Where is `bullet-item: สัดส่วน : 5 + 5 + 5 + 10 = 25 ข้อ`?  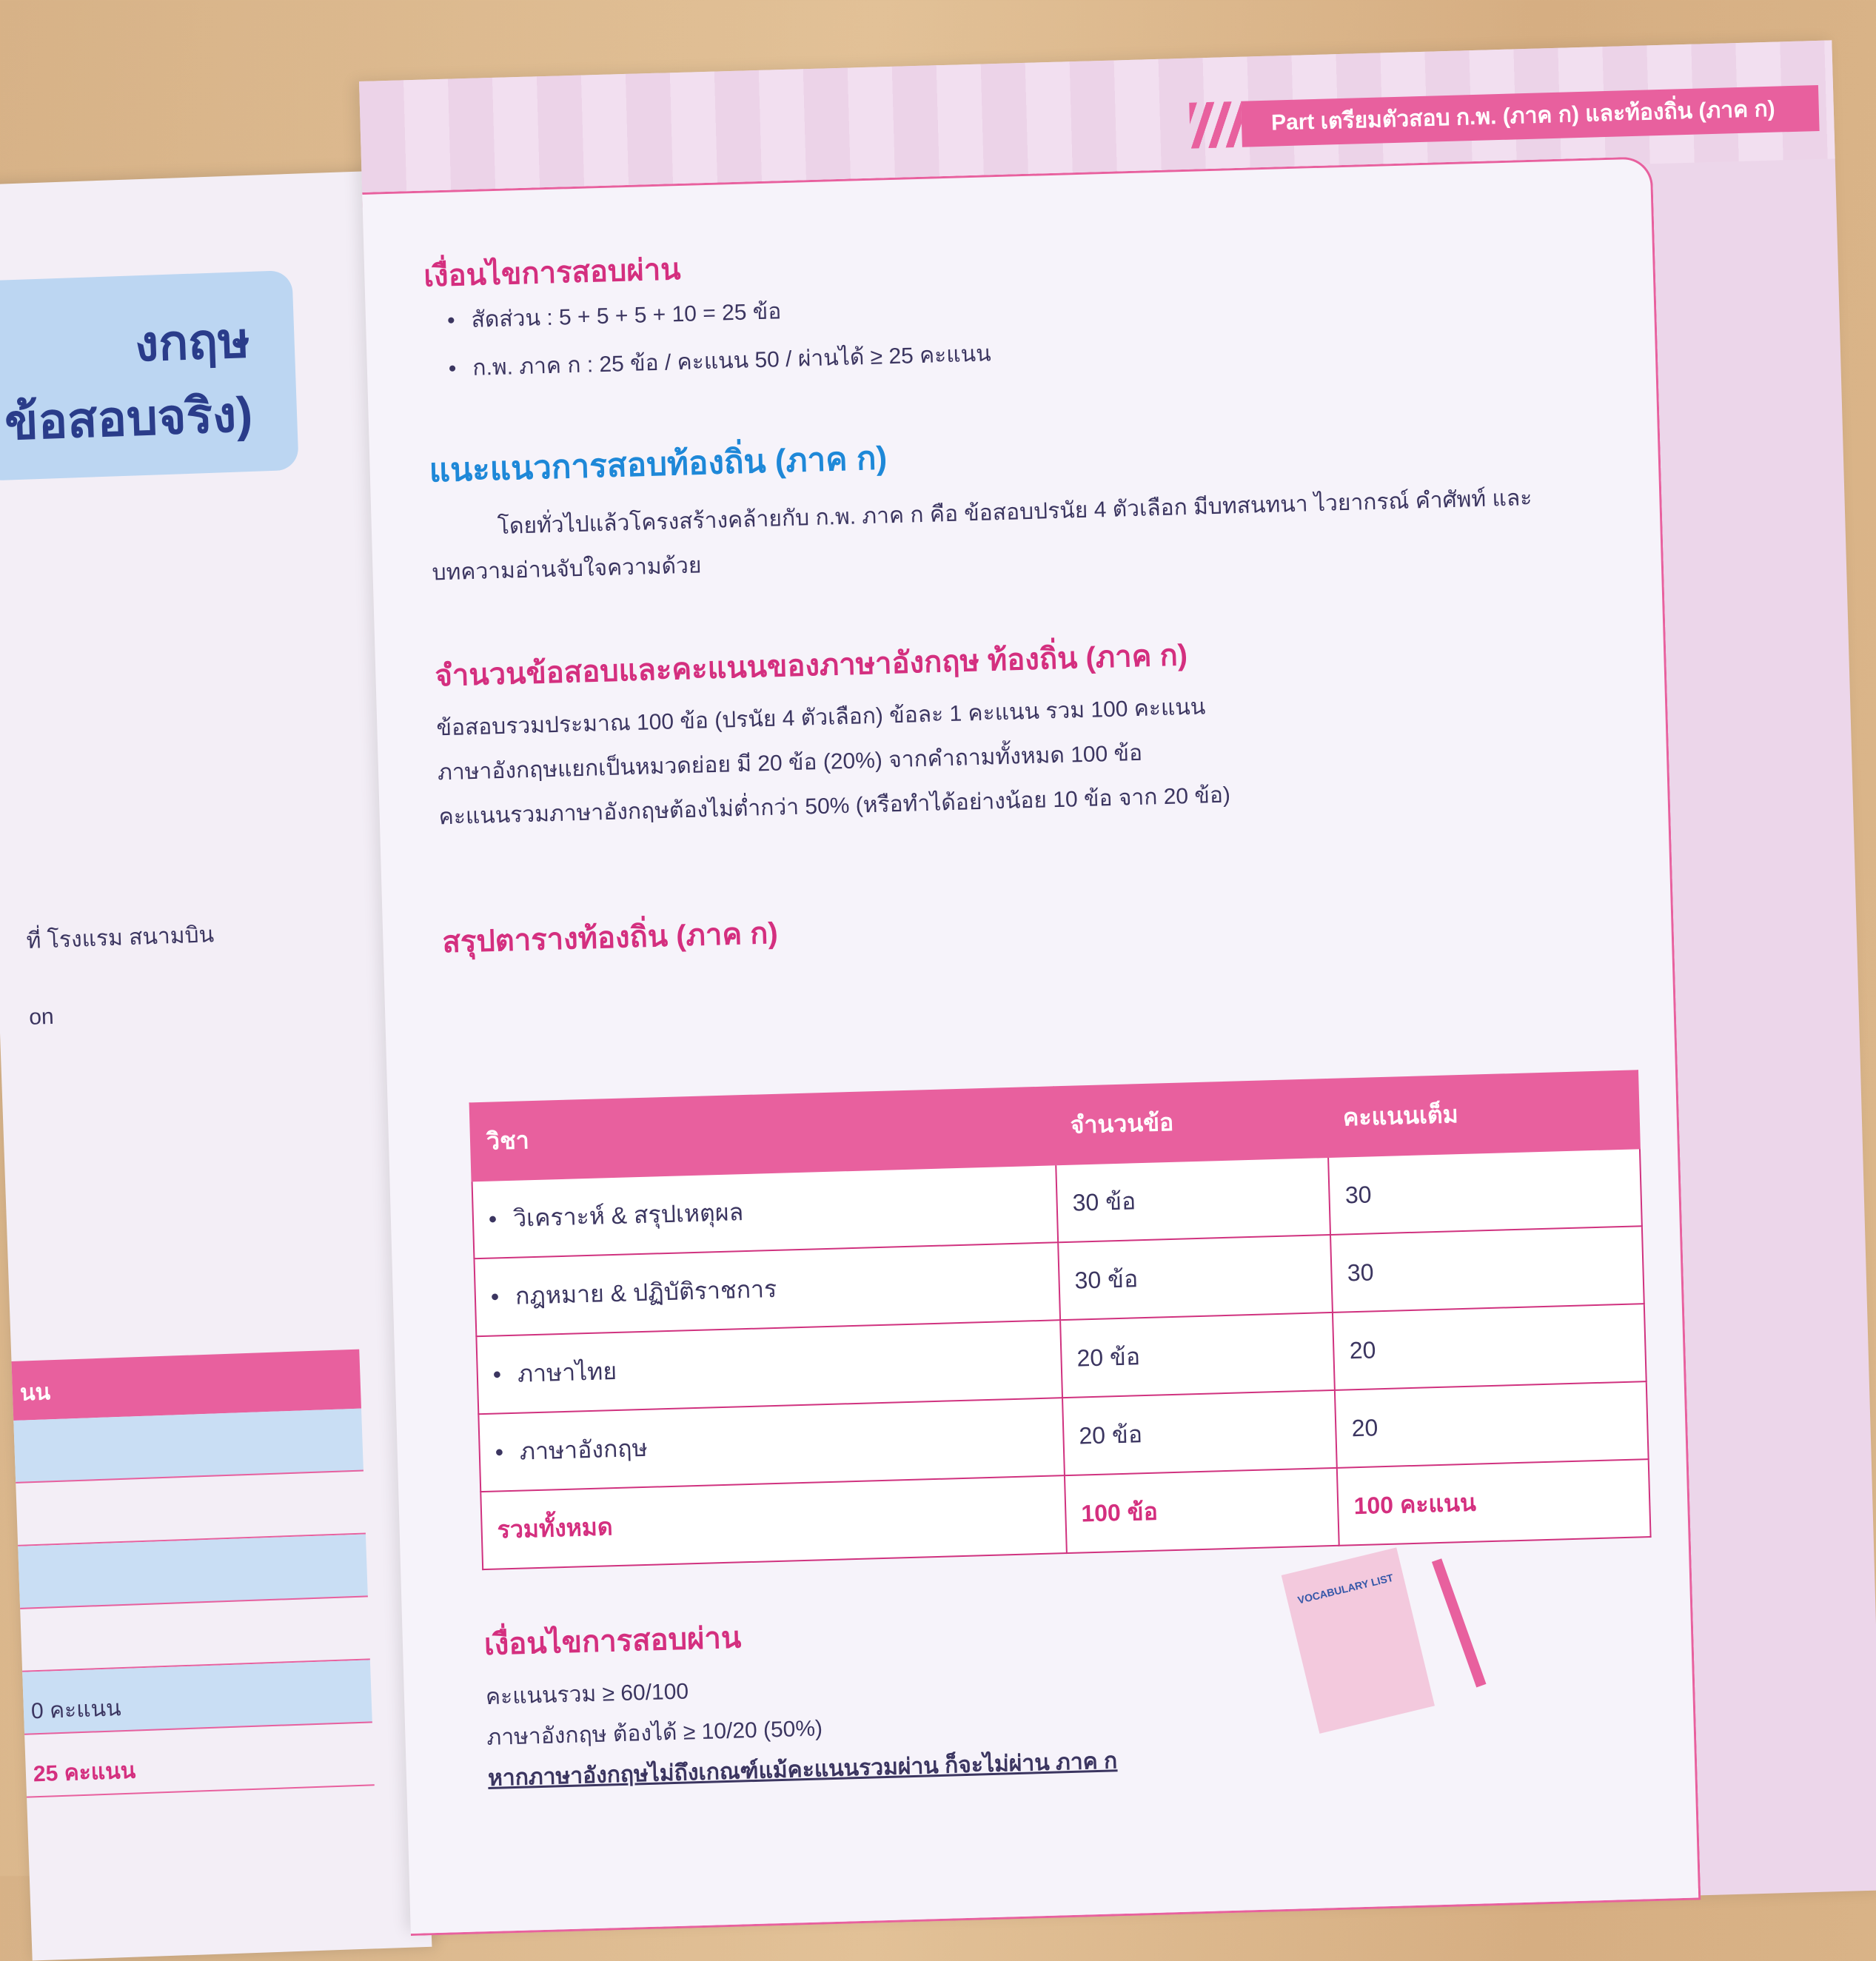 bullet-item: สัดส่วน : 5 + 5 + 5 + 10 = 25 ข้อ is located at coordinates (614, 316).